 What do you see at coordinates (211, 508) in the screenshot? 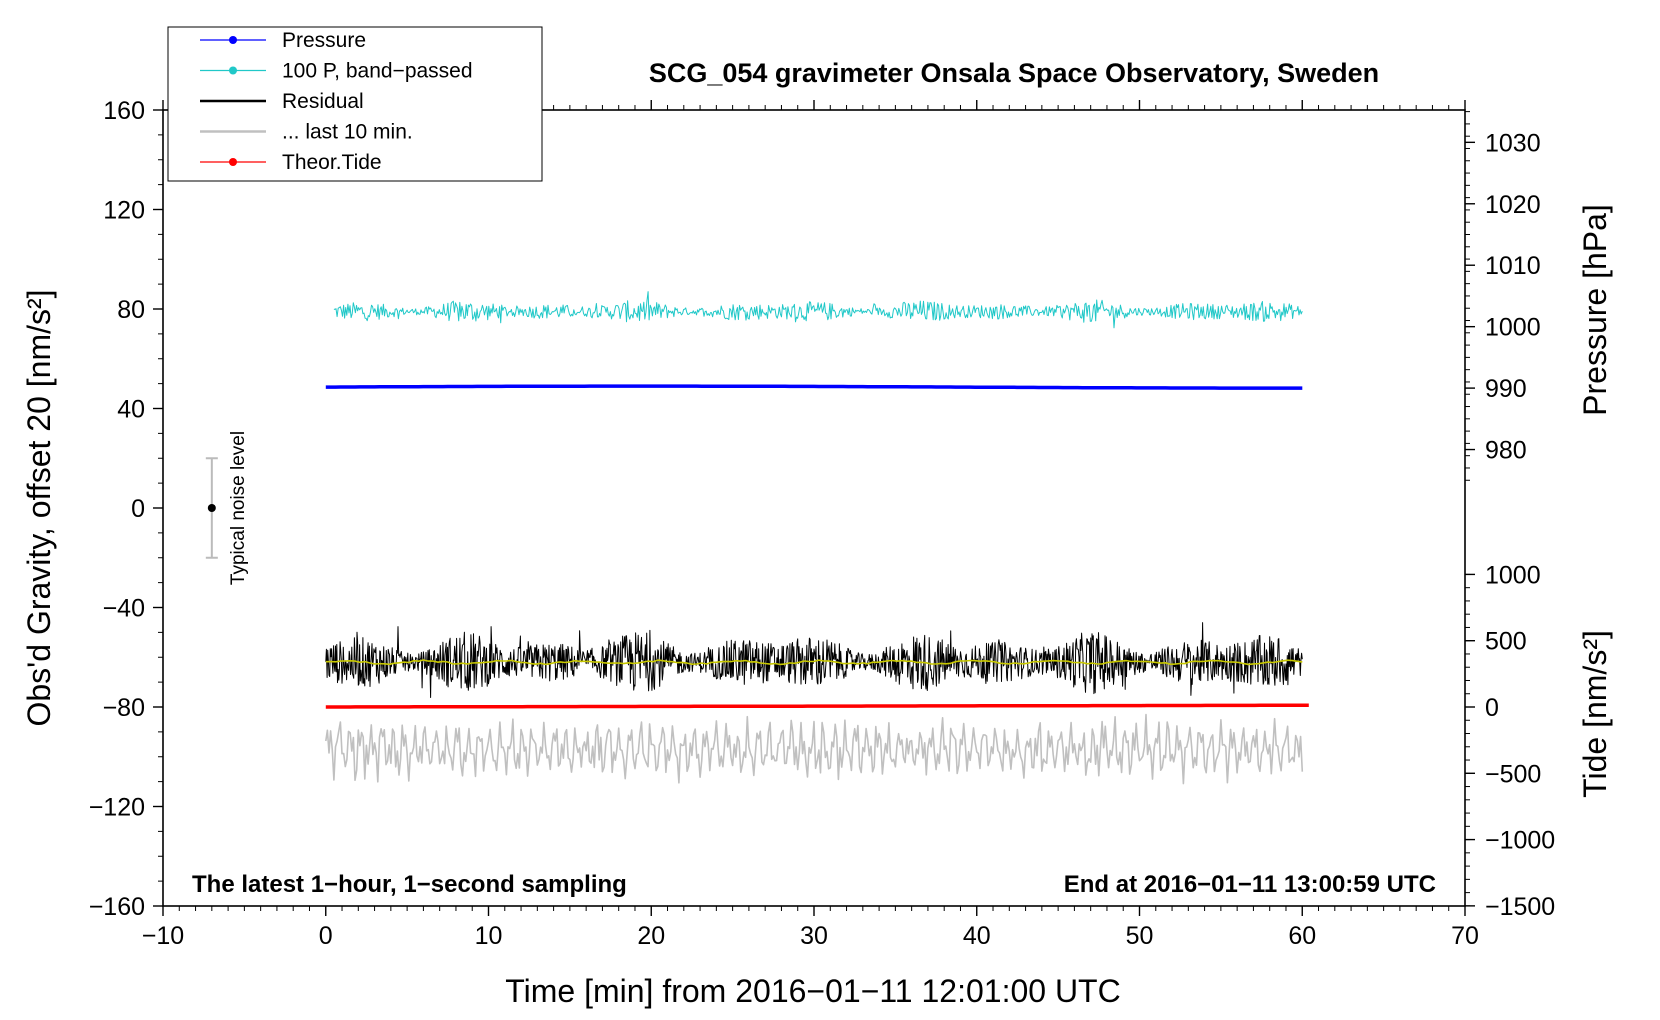
I see `noise-bar-marker` at bounding box center [211, 508].